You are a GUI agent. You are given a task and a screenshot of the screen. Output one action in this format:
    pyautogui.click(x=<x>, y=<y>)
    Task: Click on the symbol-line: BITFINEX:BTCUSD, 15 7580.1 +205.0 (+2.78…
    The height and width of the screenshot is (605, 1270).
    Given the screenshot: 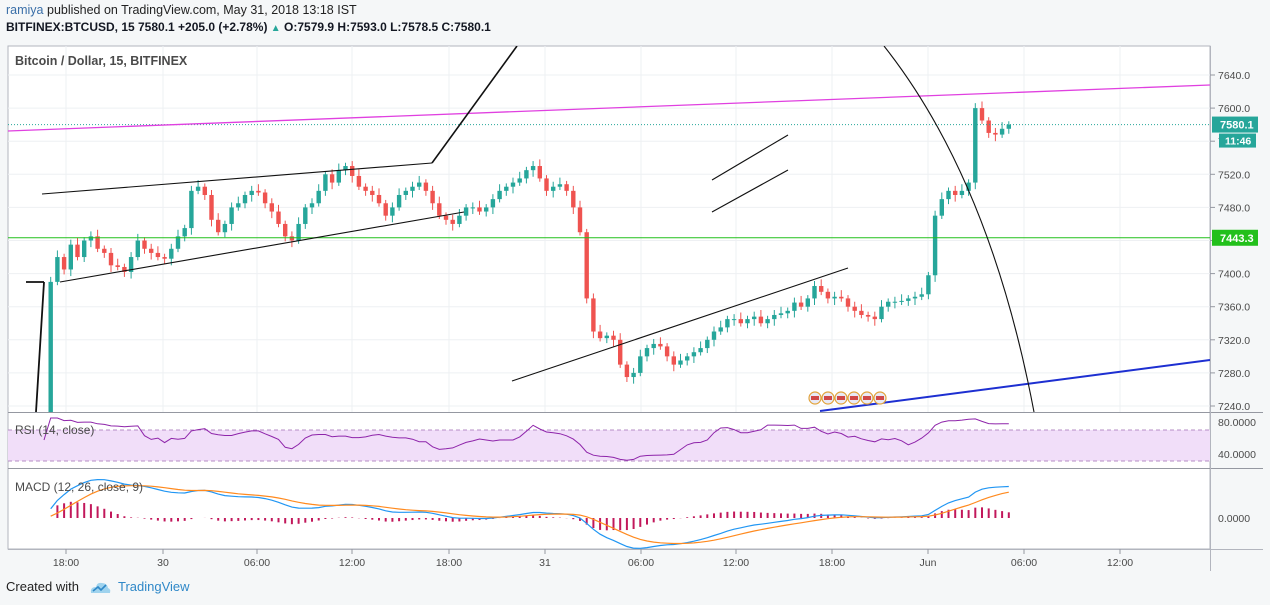 What is the action you would take?
    pyautogui.click(x=248, y=27)
    